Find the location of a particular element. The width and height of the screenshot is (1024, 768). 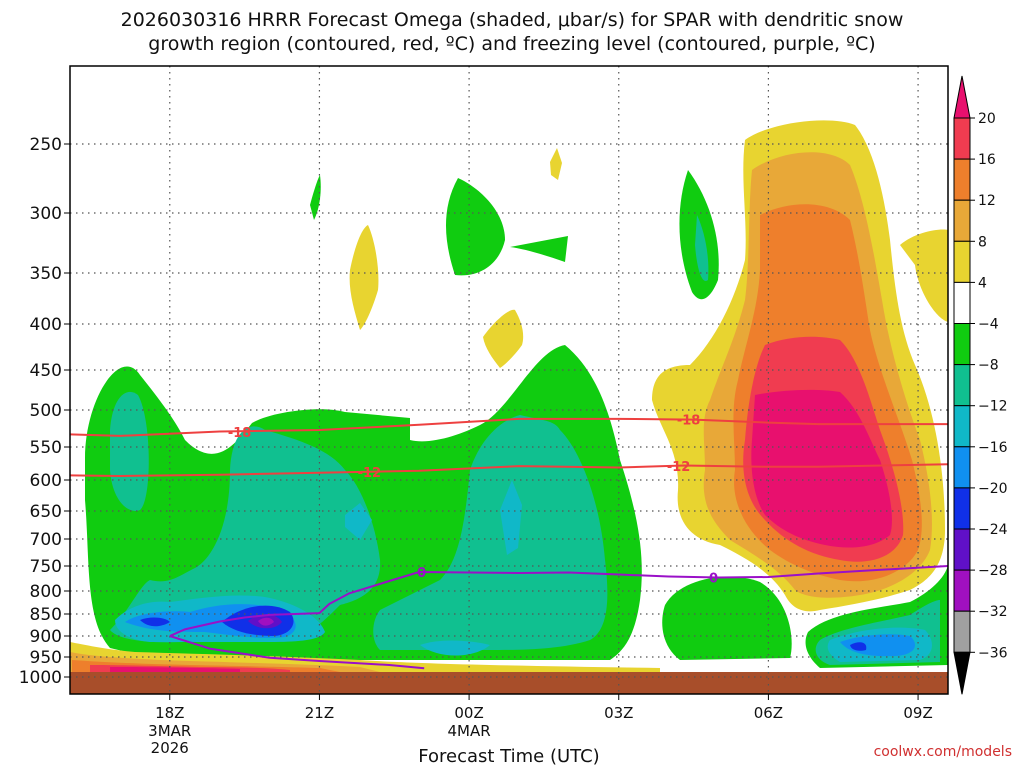

colorbar-tick-label: −4 is located at coordinates (988, 325).